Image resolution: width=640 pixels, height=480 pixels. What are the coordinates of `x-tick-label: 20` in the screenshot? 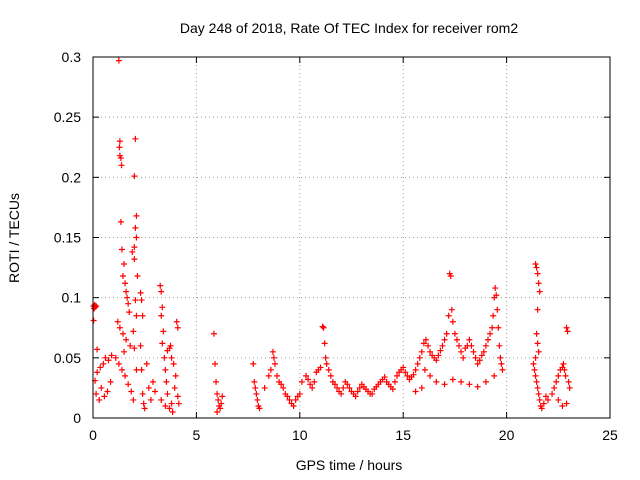 It's located at (507, 435).